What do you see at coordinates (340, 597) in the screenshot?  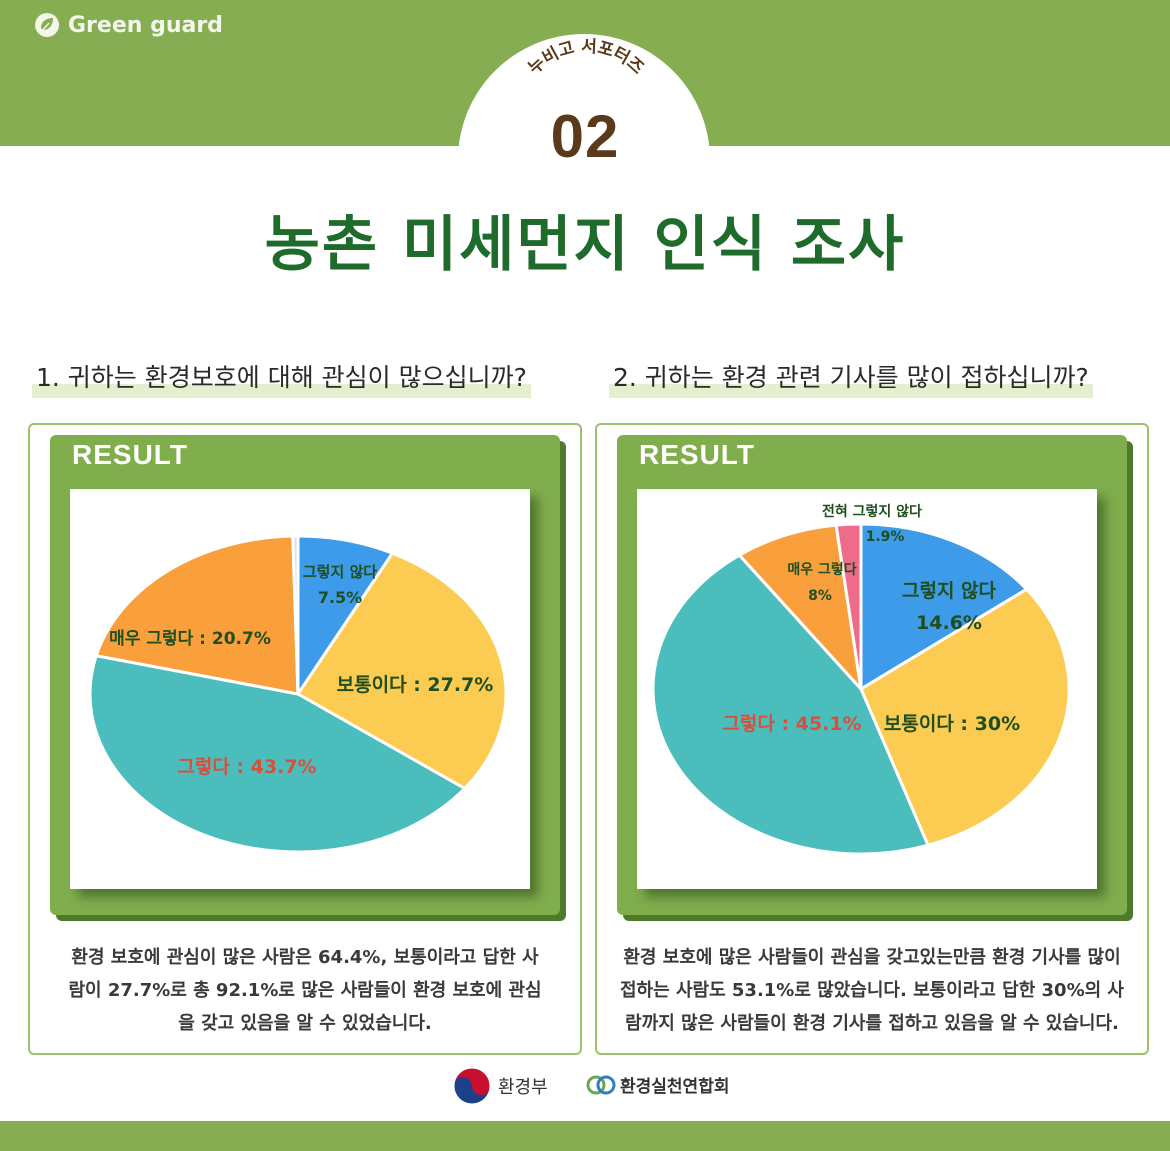 I see `pie-data-label: 7.5%` at bounding box center [340, 597].